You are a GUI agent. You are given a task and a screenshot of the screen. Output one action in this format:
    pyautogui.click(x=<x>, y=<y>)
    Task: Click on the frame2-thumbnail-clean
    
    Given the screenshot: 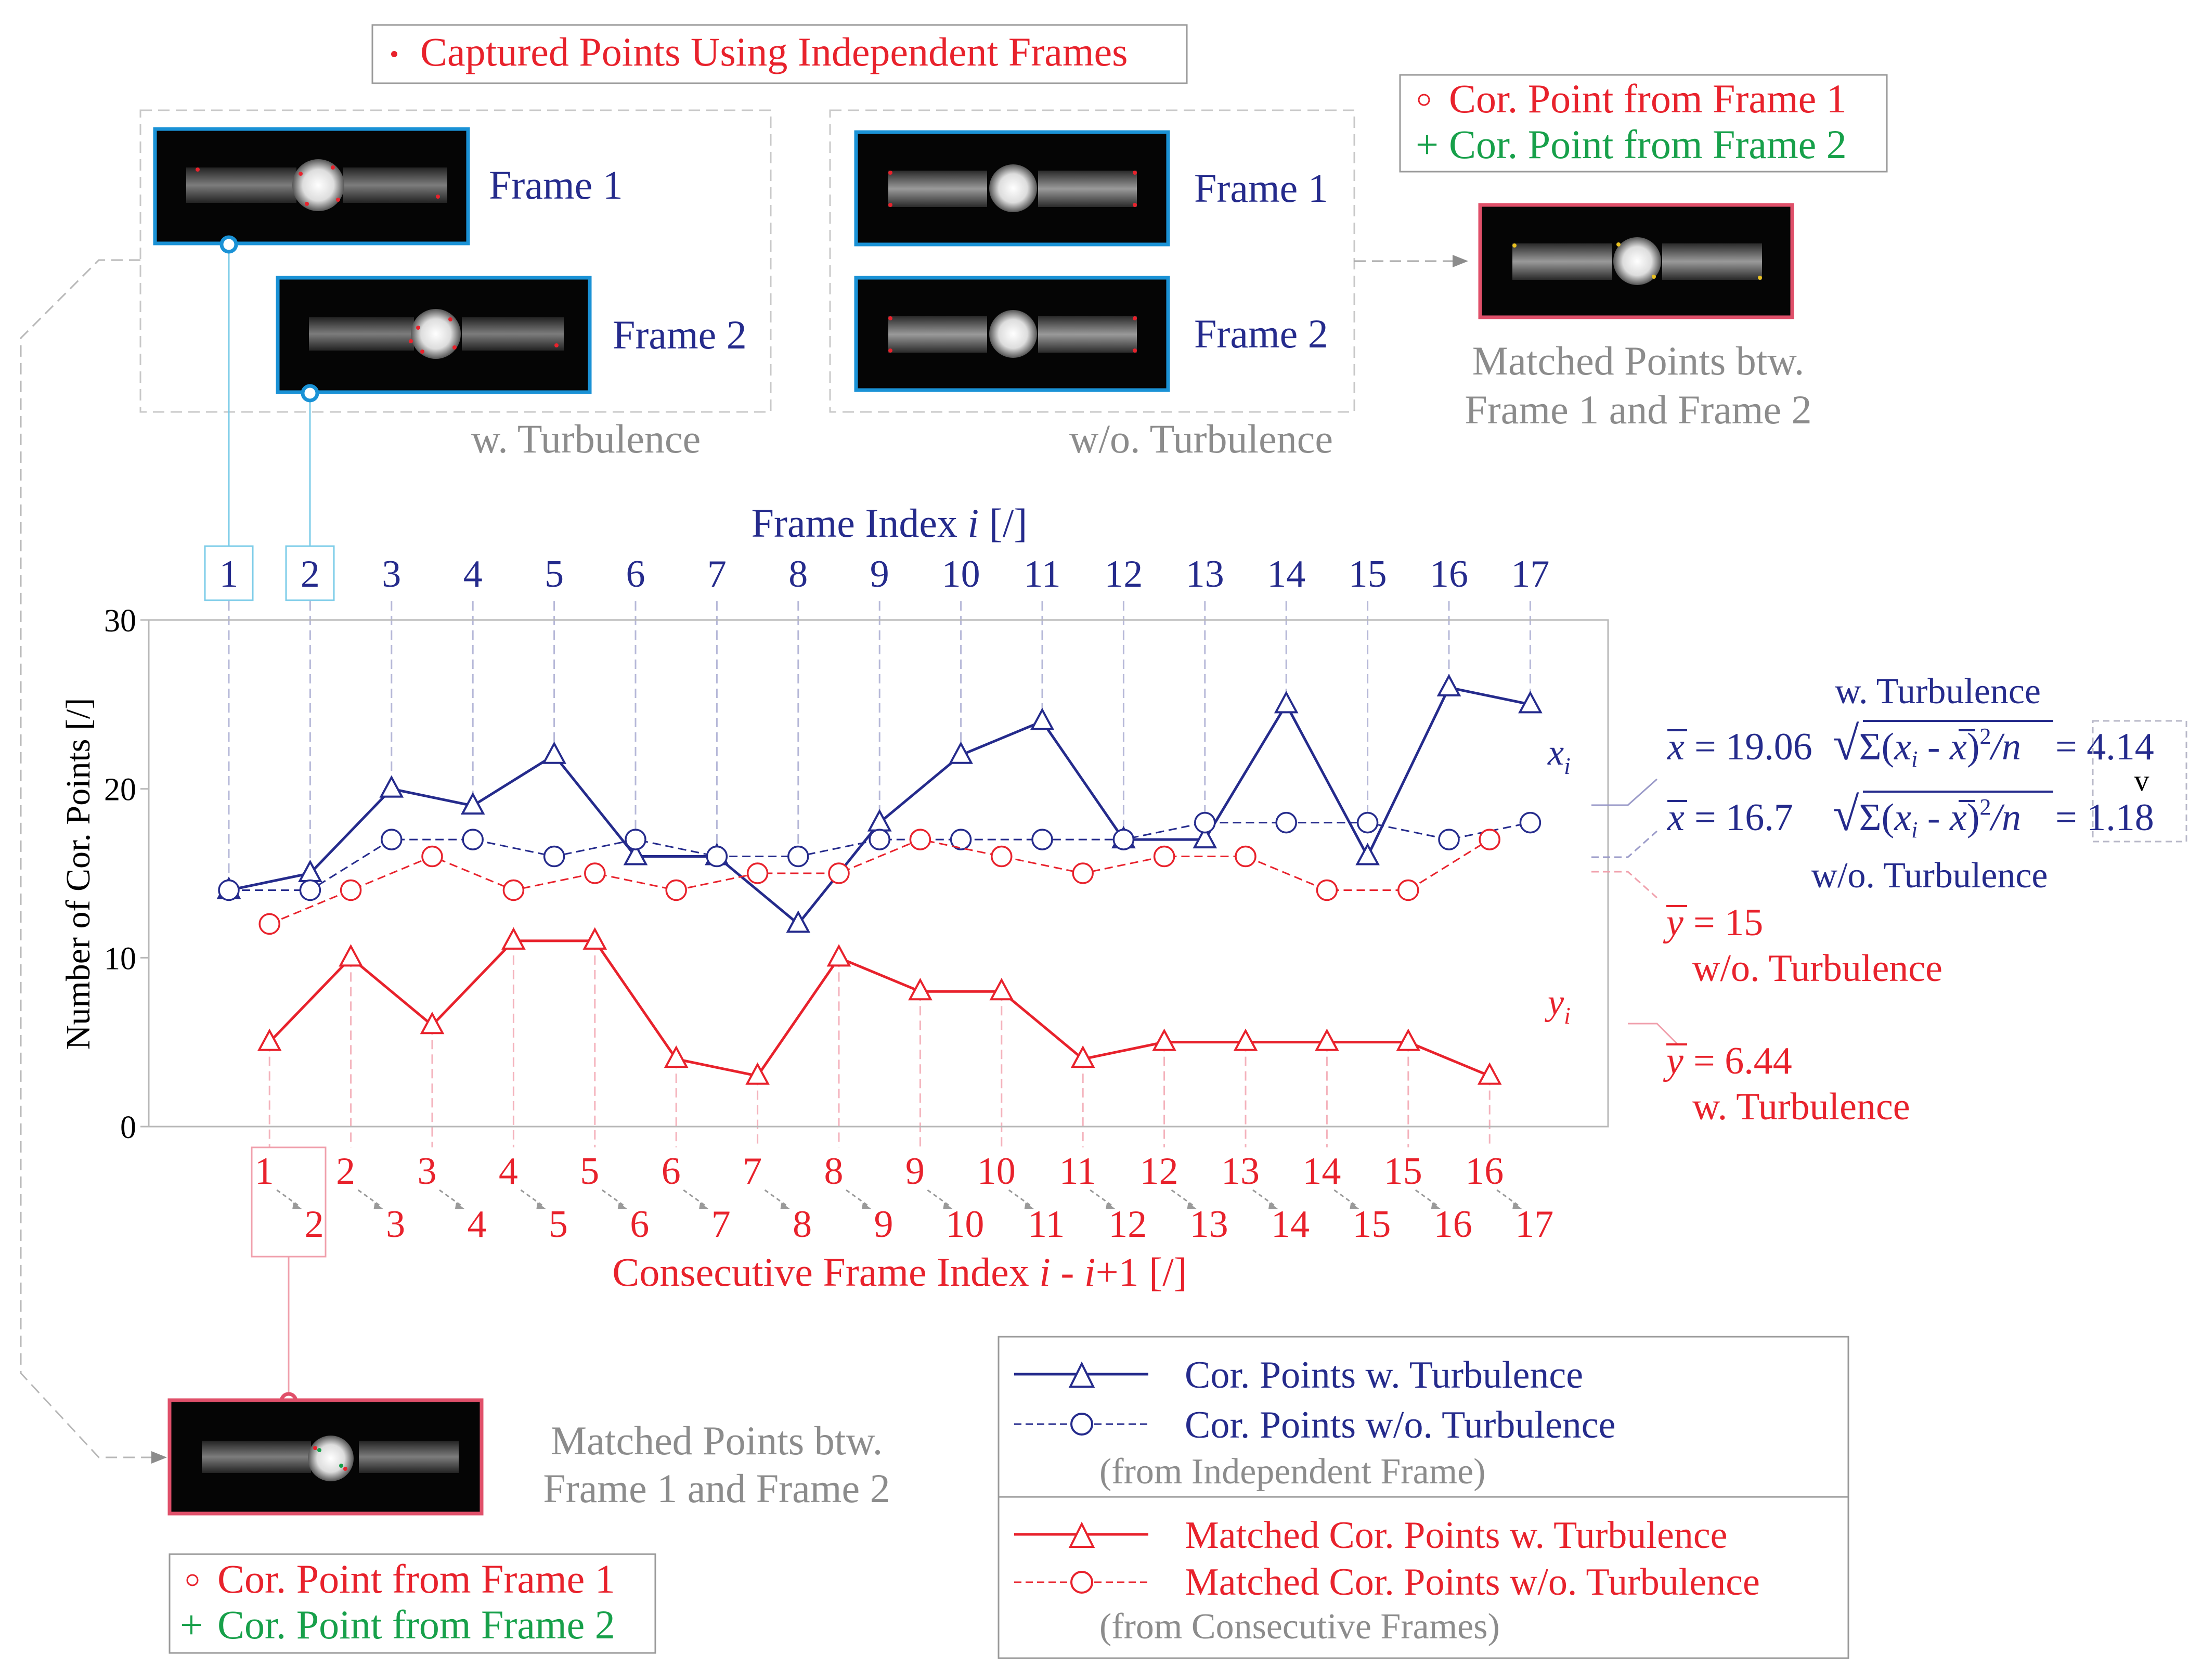 What is the action you would take?
    pyautogui.click(x=1012, y=334)
    